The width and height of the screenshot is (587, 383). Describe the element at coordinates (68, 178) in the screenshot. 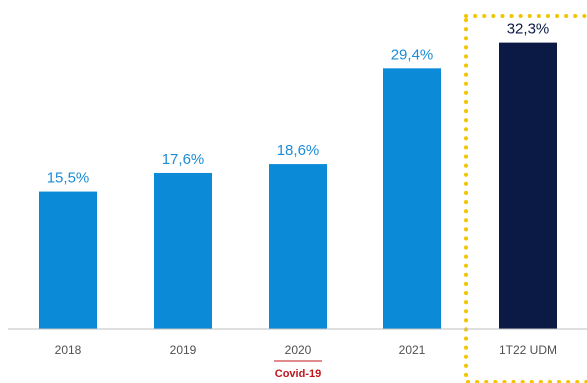

I see `data-label: 15,5%` at that location.